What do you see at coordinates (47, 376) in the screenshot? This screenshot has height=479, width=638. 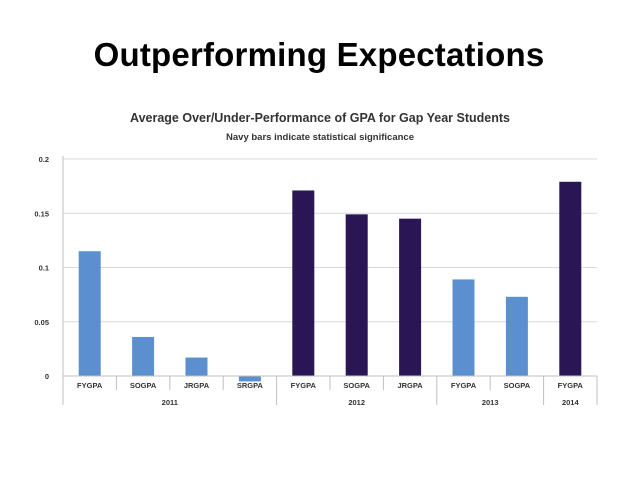 I see `y-tick-label: 0` at bounding box center [47, 376].